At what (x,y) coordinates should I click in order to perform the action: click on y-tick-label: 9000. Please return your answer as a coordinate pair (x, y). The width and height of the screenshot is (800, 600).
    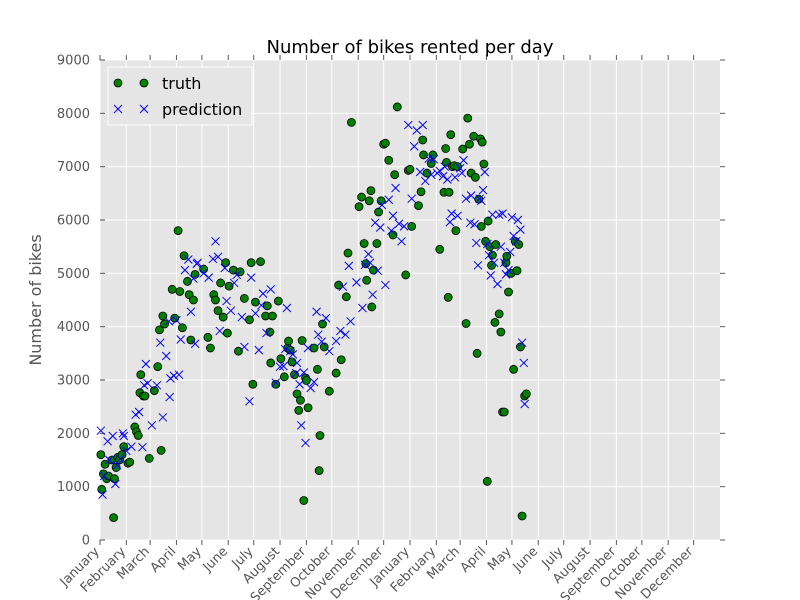
    Looking at the image, I should click on (73, 61).